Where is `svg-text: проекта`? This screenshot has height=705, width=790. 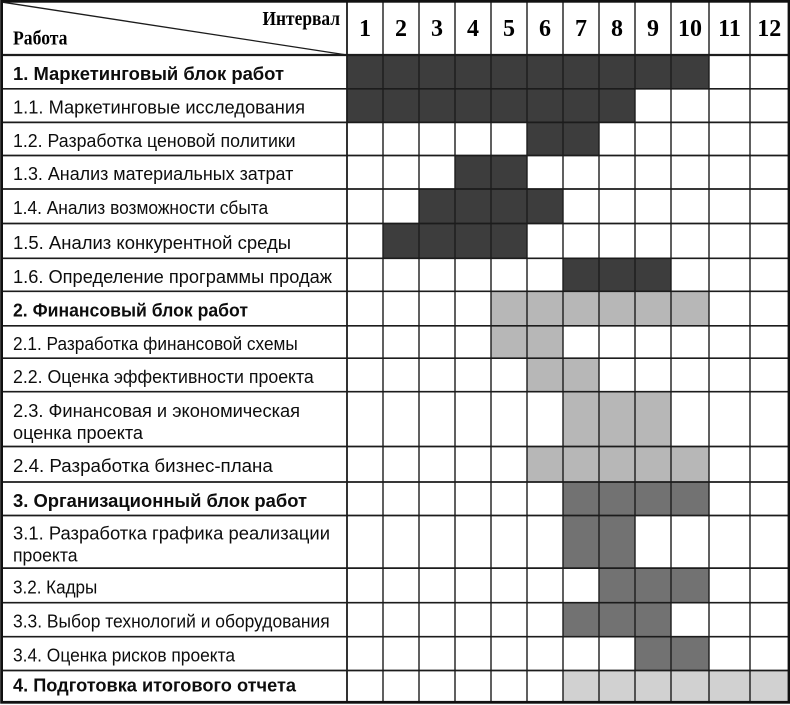 svg-text: проекта is located at coordinates (45, 555).